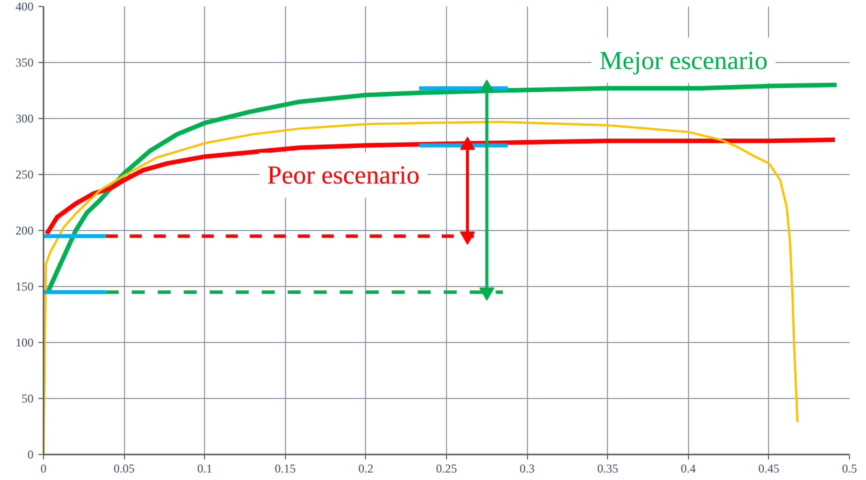 The width and height of the screenshot is (866, 480). Describe the element at coordinates (688, 469) in the screenshot. I see `x-tick-label: 0.4` at that location.